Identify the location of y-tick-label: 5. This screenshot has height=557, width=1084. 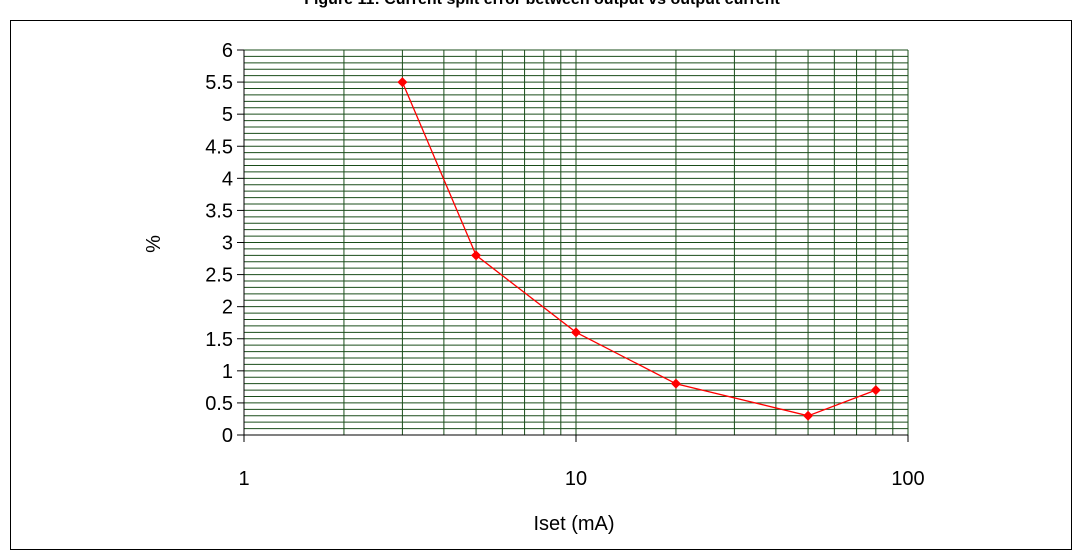
(227, 115).